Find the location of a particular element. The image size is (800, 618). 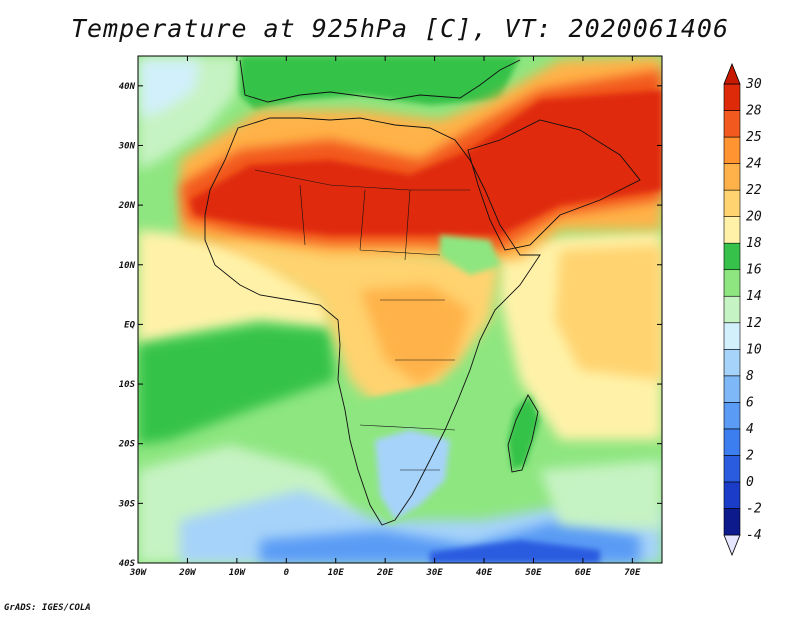

lon-tick-label: 10E is located at coordinates (336, 573).